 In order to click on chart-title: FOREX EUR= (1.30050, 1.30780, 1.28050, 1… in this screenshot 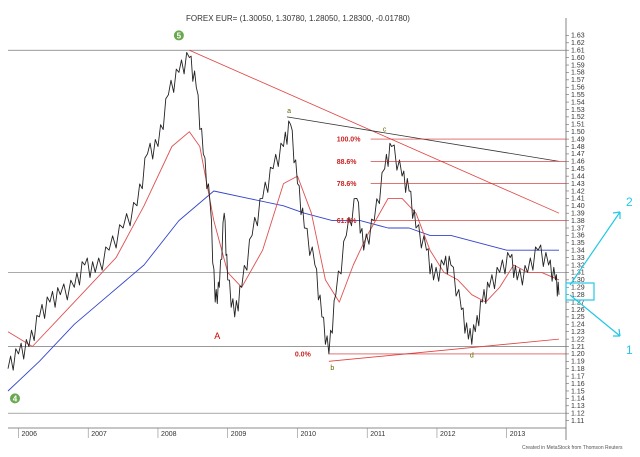, I will do `click(298, 18)`.